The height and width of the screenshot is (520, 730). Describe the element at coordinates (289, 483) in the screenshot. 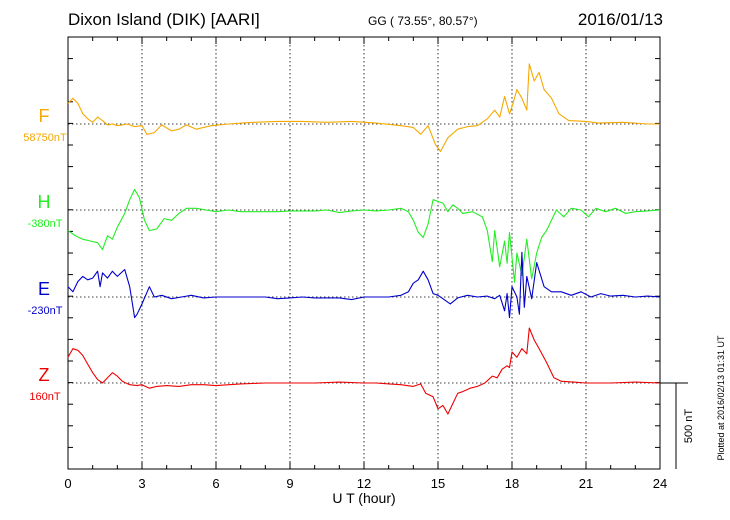

I see `x-tick-label: 9` at that location.